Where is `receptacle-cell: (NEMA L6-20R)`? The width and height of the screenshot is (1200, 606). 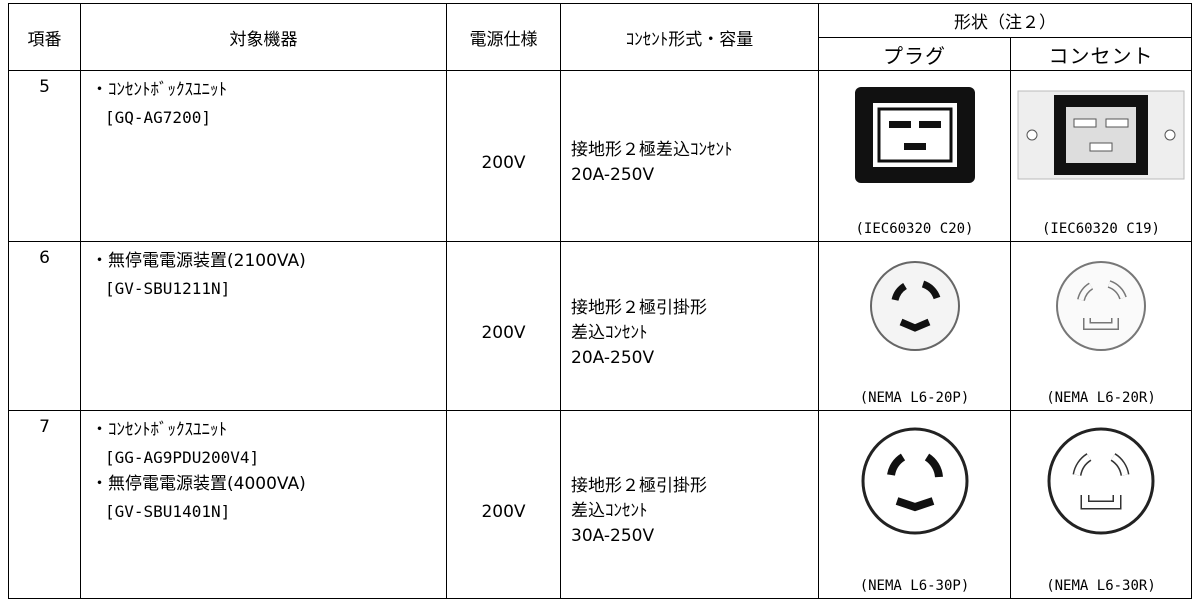
receptacle-cell: (NEMA L6-20R) is located at coordinates (1101, 326).